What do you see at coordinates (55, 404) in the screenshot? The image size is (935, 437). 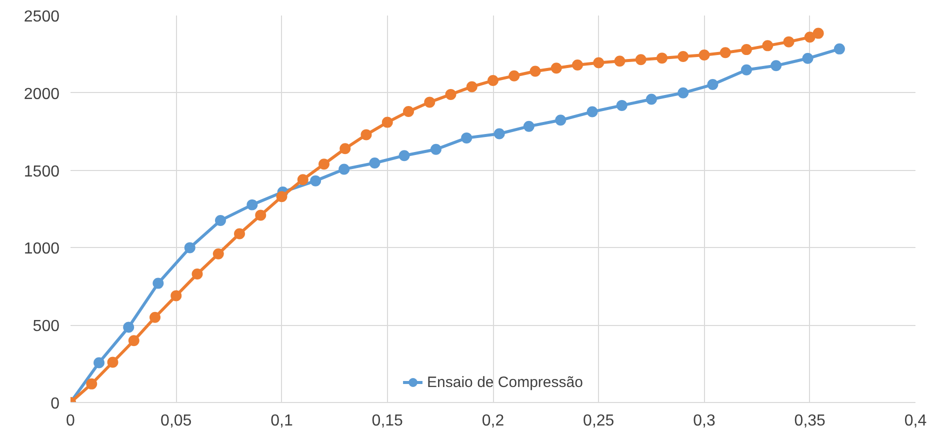 I see `y-tick-label: 0` at bounding box center [55, 404].